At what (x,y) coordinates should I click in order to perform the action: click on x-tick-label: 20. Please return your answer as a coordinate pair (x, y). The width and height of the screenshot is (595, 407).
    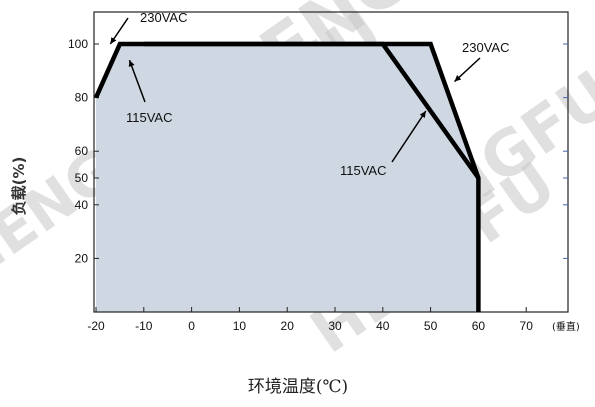
    Looking at the image, I should click on (288, 326).